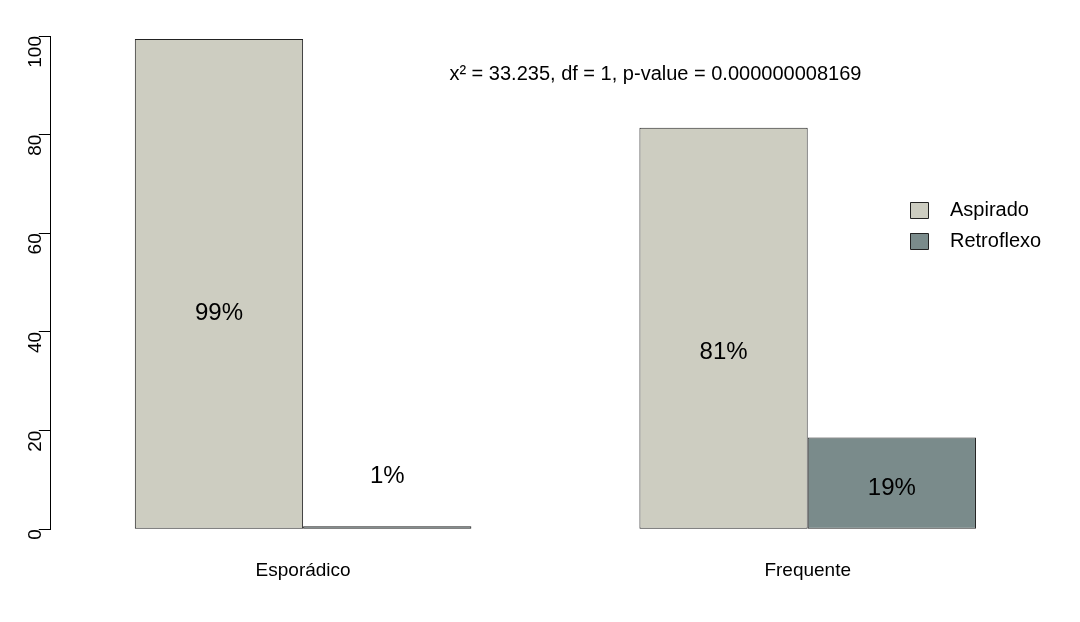 This screenshot has height=622, width=1080. What do you see at coordinates (303, 569) in the screenshot?
I see `x-tick-label: Esporádico` at bounding box center [303, 569].